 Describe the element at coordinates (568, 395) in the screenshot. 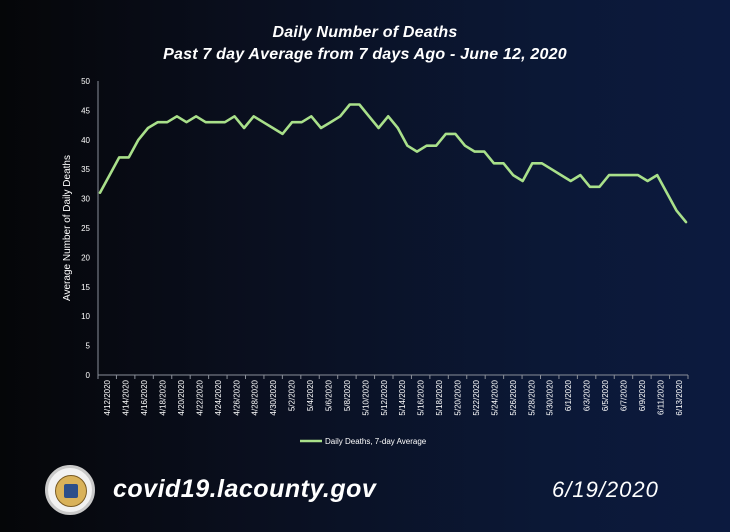

I see `x-tick-label: 6/1/2020` at that location.